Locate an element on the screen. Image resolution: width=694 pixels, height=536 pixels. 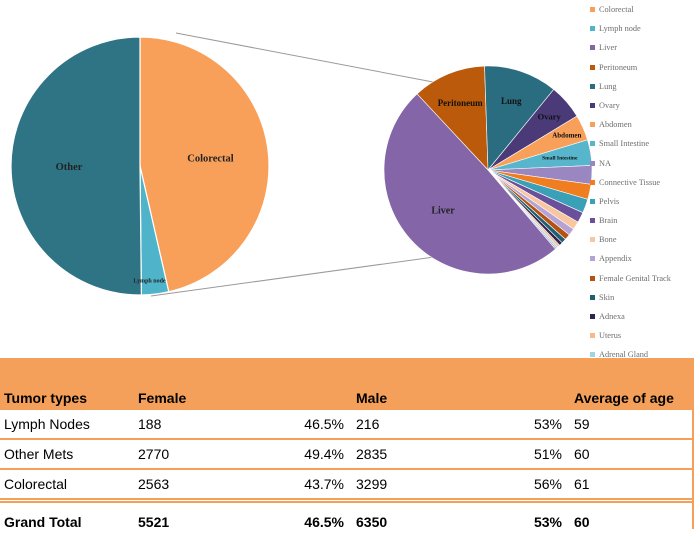
cell-tumor-type: Lymph Nodes is located at coordinates (67, 424).